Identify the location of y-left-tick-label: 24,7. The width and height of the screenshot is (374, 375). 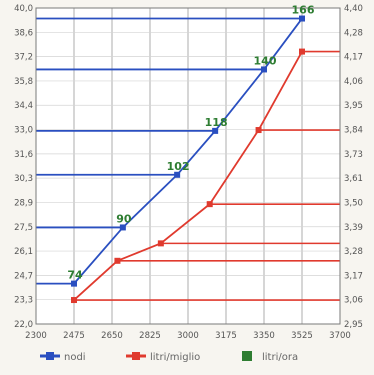
(23, 276).